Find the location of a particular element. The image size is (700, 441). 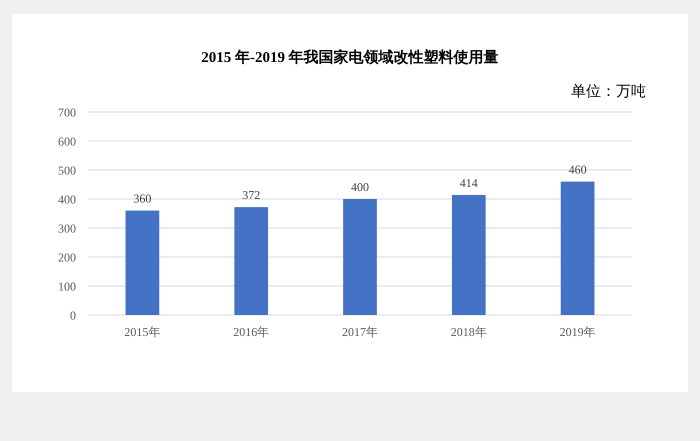

data-label: 372 is located at coordinates (251, 195).